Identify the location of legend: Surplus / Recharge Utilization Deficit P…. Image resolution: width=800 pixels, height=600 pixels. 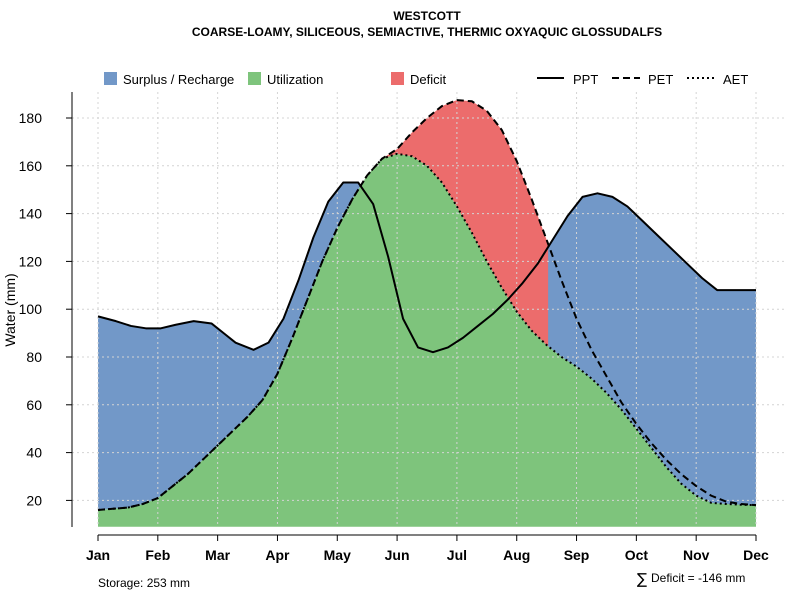
(426, 79).